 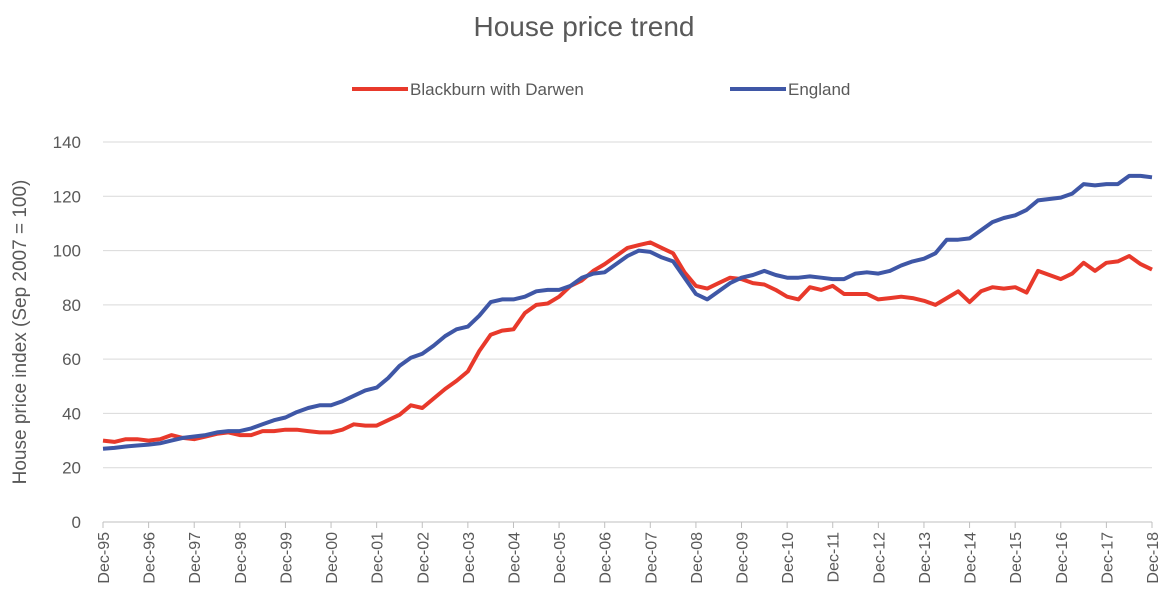 What do you see at coordinates (925, 558) in the screenshot?
I see `x-tick-label: Dec-13` at bounding box center [925, 558].